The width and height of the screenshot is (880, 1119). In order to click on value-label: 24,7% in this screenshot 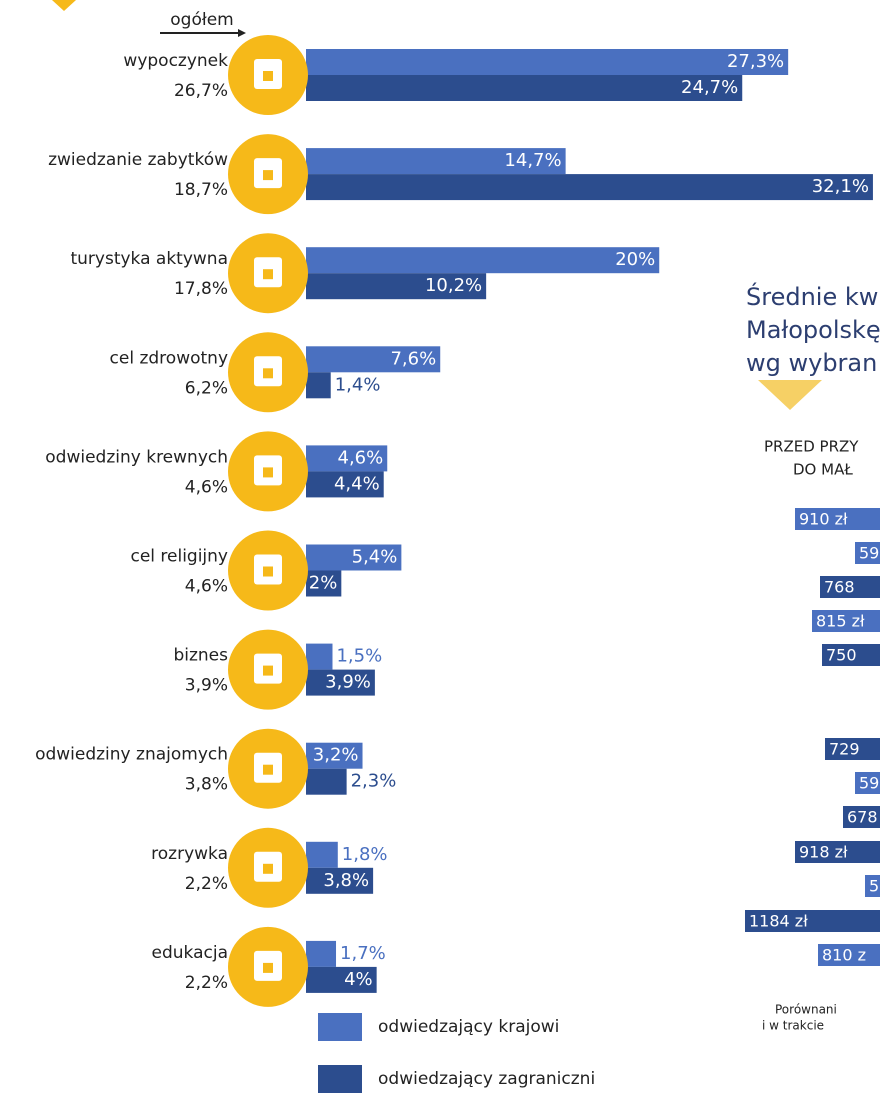, I will do `click(709, 87)`.